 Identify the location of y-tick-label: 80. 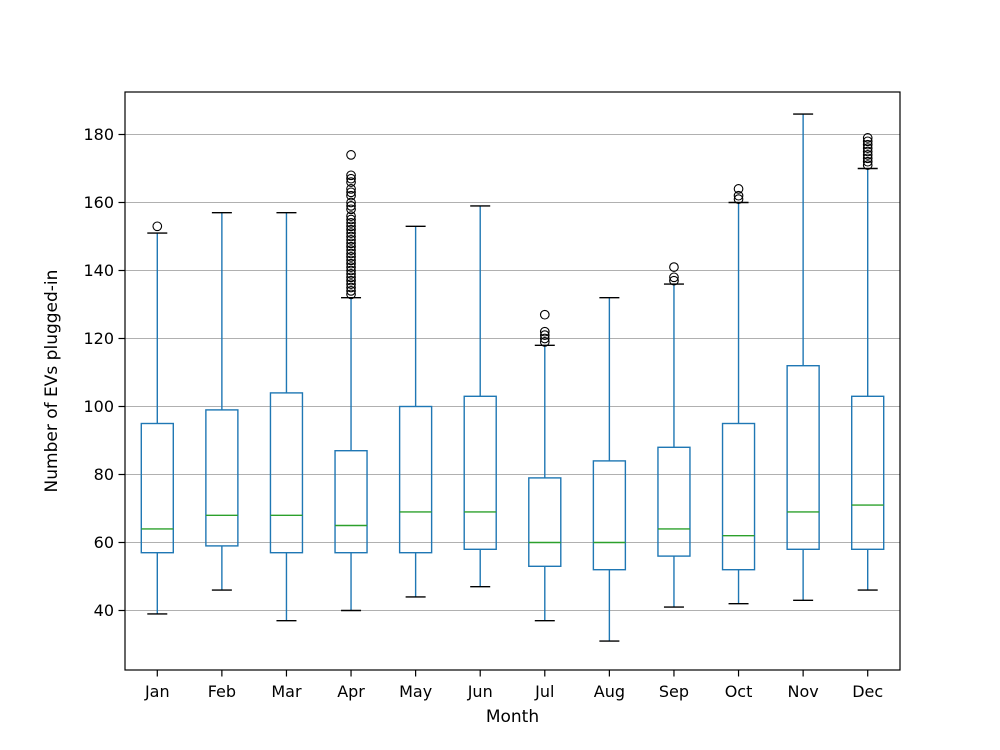
(104, 474).